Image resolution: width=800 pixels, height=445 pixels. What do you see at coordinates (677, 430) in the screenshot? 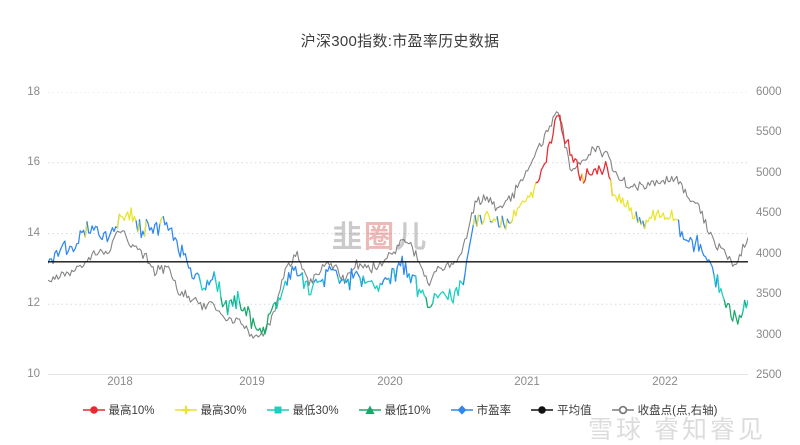
I see `watermark-bottom-right: 雪球 睿知睿见` at bounding box center [677, 430].